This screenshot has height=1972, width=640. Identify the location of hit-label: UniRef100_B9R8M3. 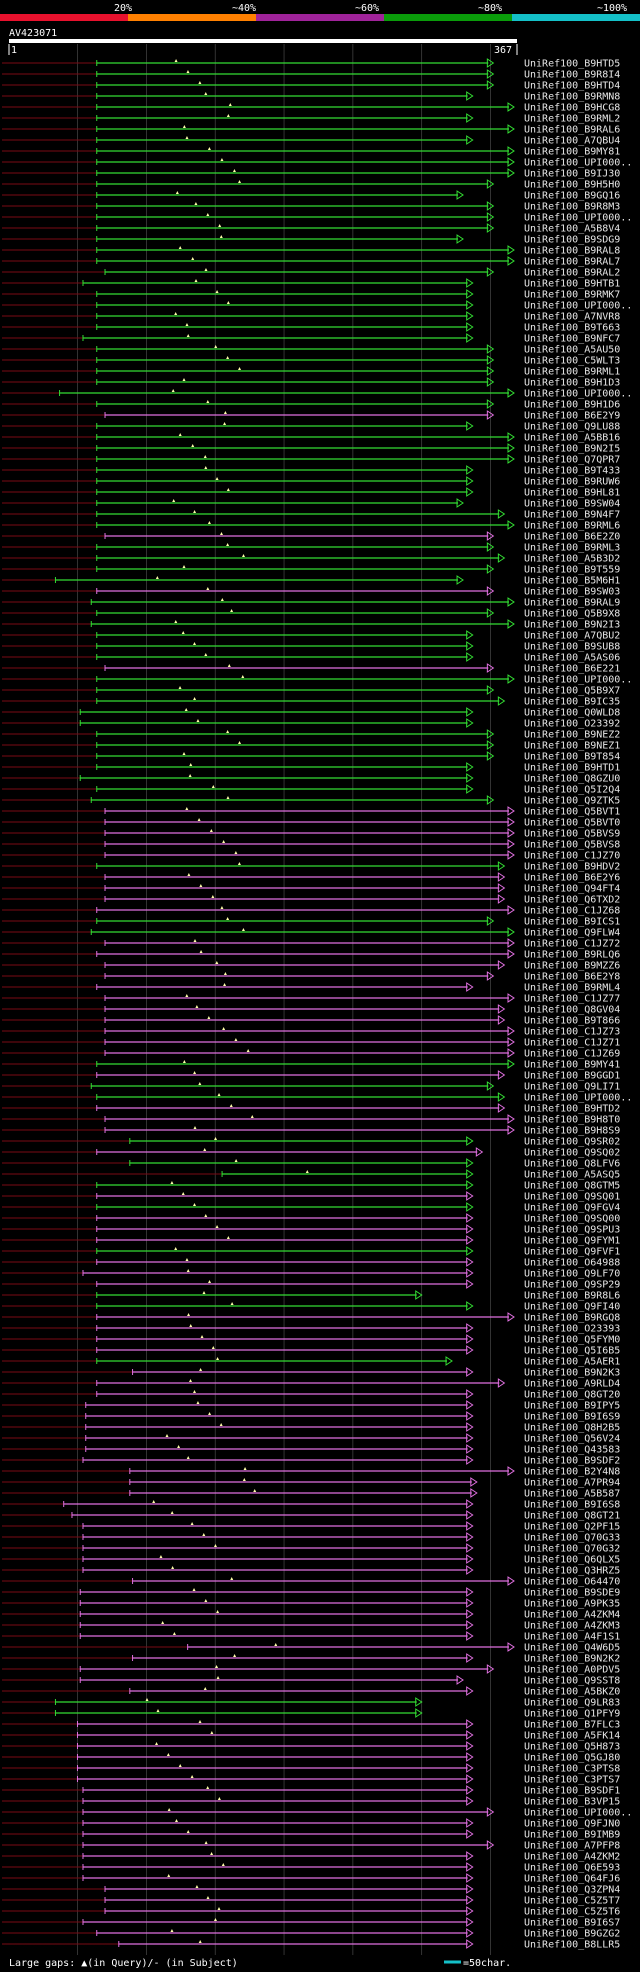
(572, 207).